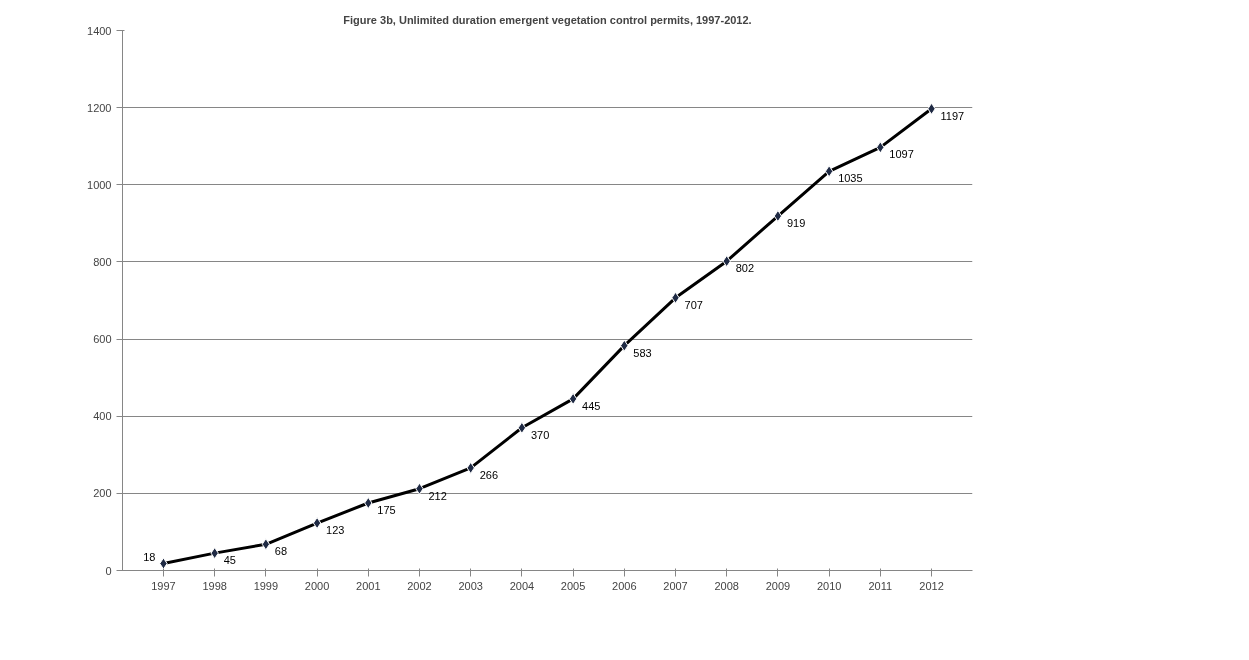  Describe the element at coordinates (281, 551) in the screenshot. I see `data-label: 68` at that location.